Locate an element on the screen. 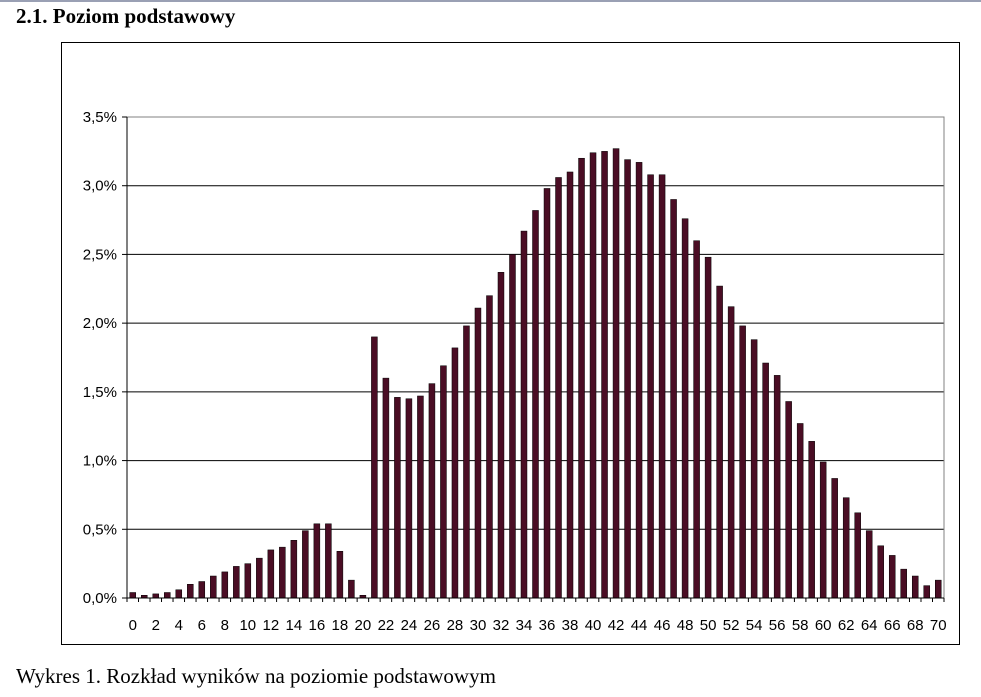  y-tick-label: 1,0% is located at coordinates (100, 461).